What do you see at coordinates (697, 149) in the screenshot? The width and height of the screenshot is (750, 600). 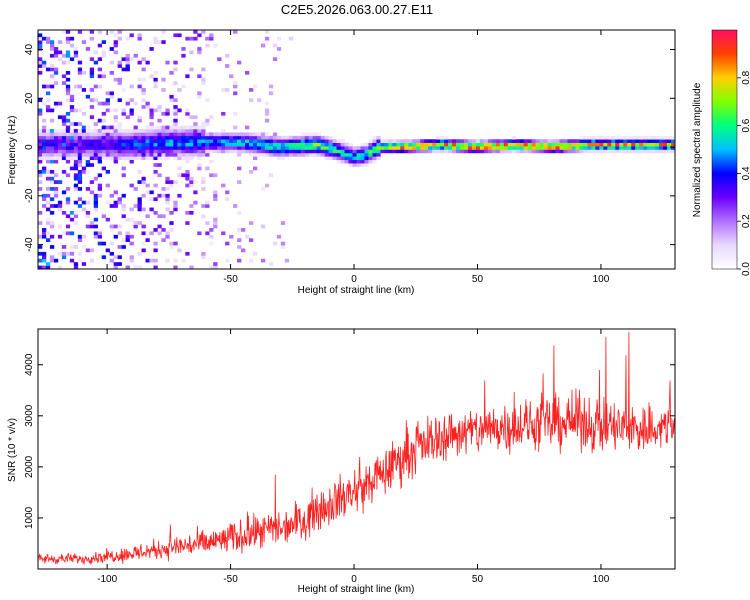 I see `colorbar-label: Normalized spectral amplitude` at bounding box center [697, 149].